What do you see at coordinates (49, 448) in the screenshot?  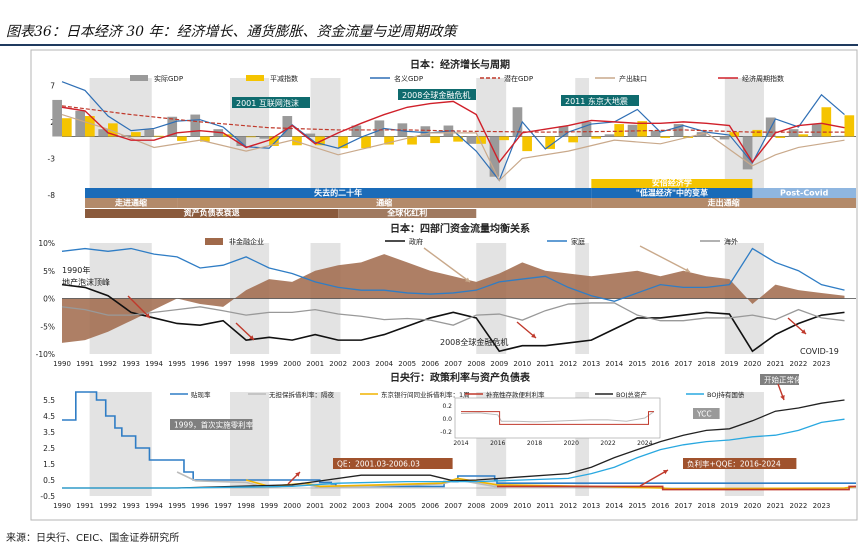 I see `y-tick-label: 2.5` at bounding box center [49, 448].